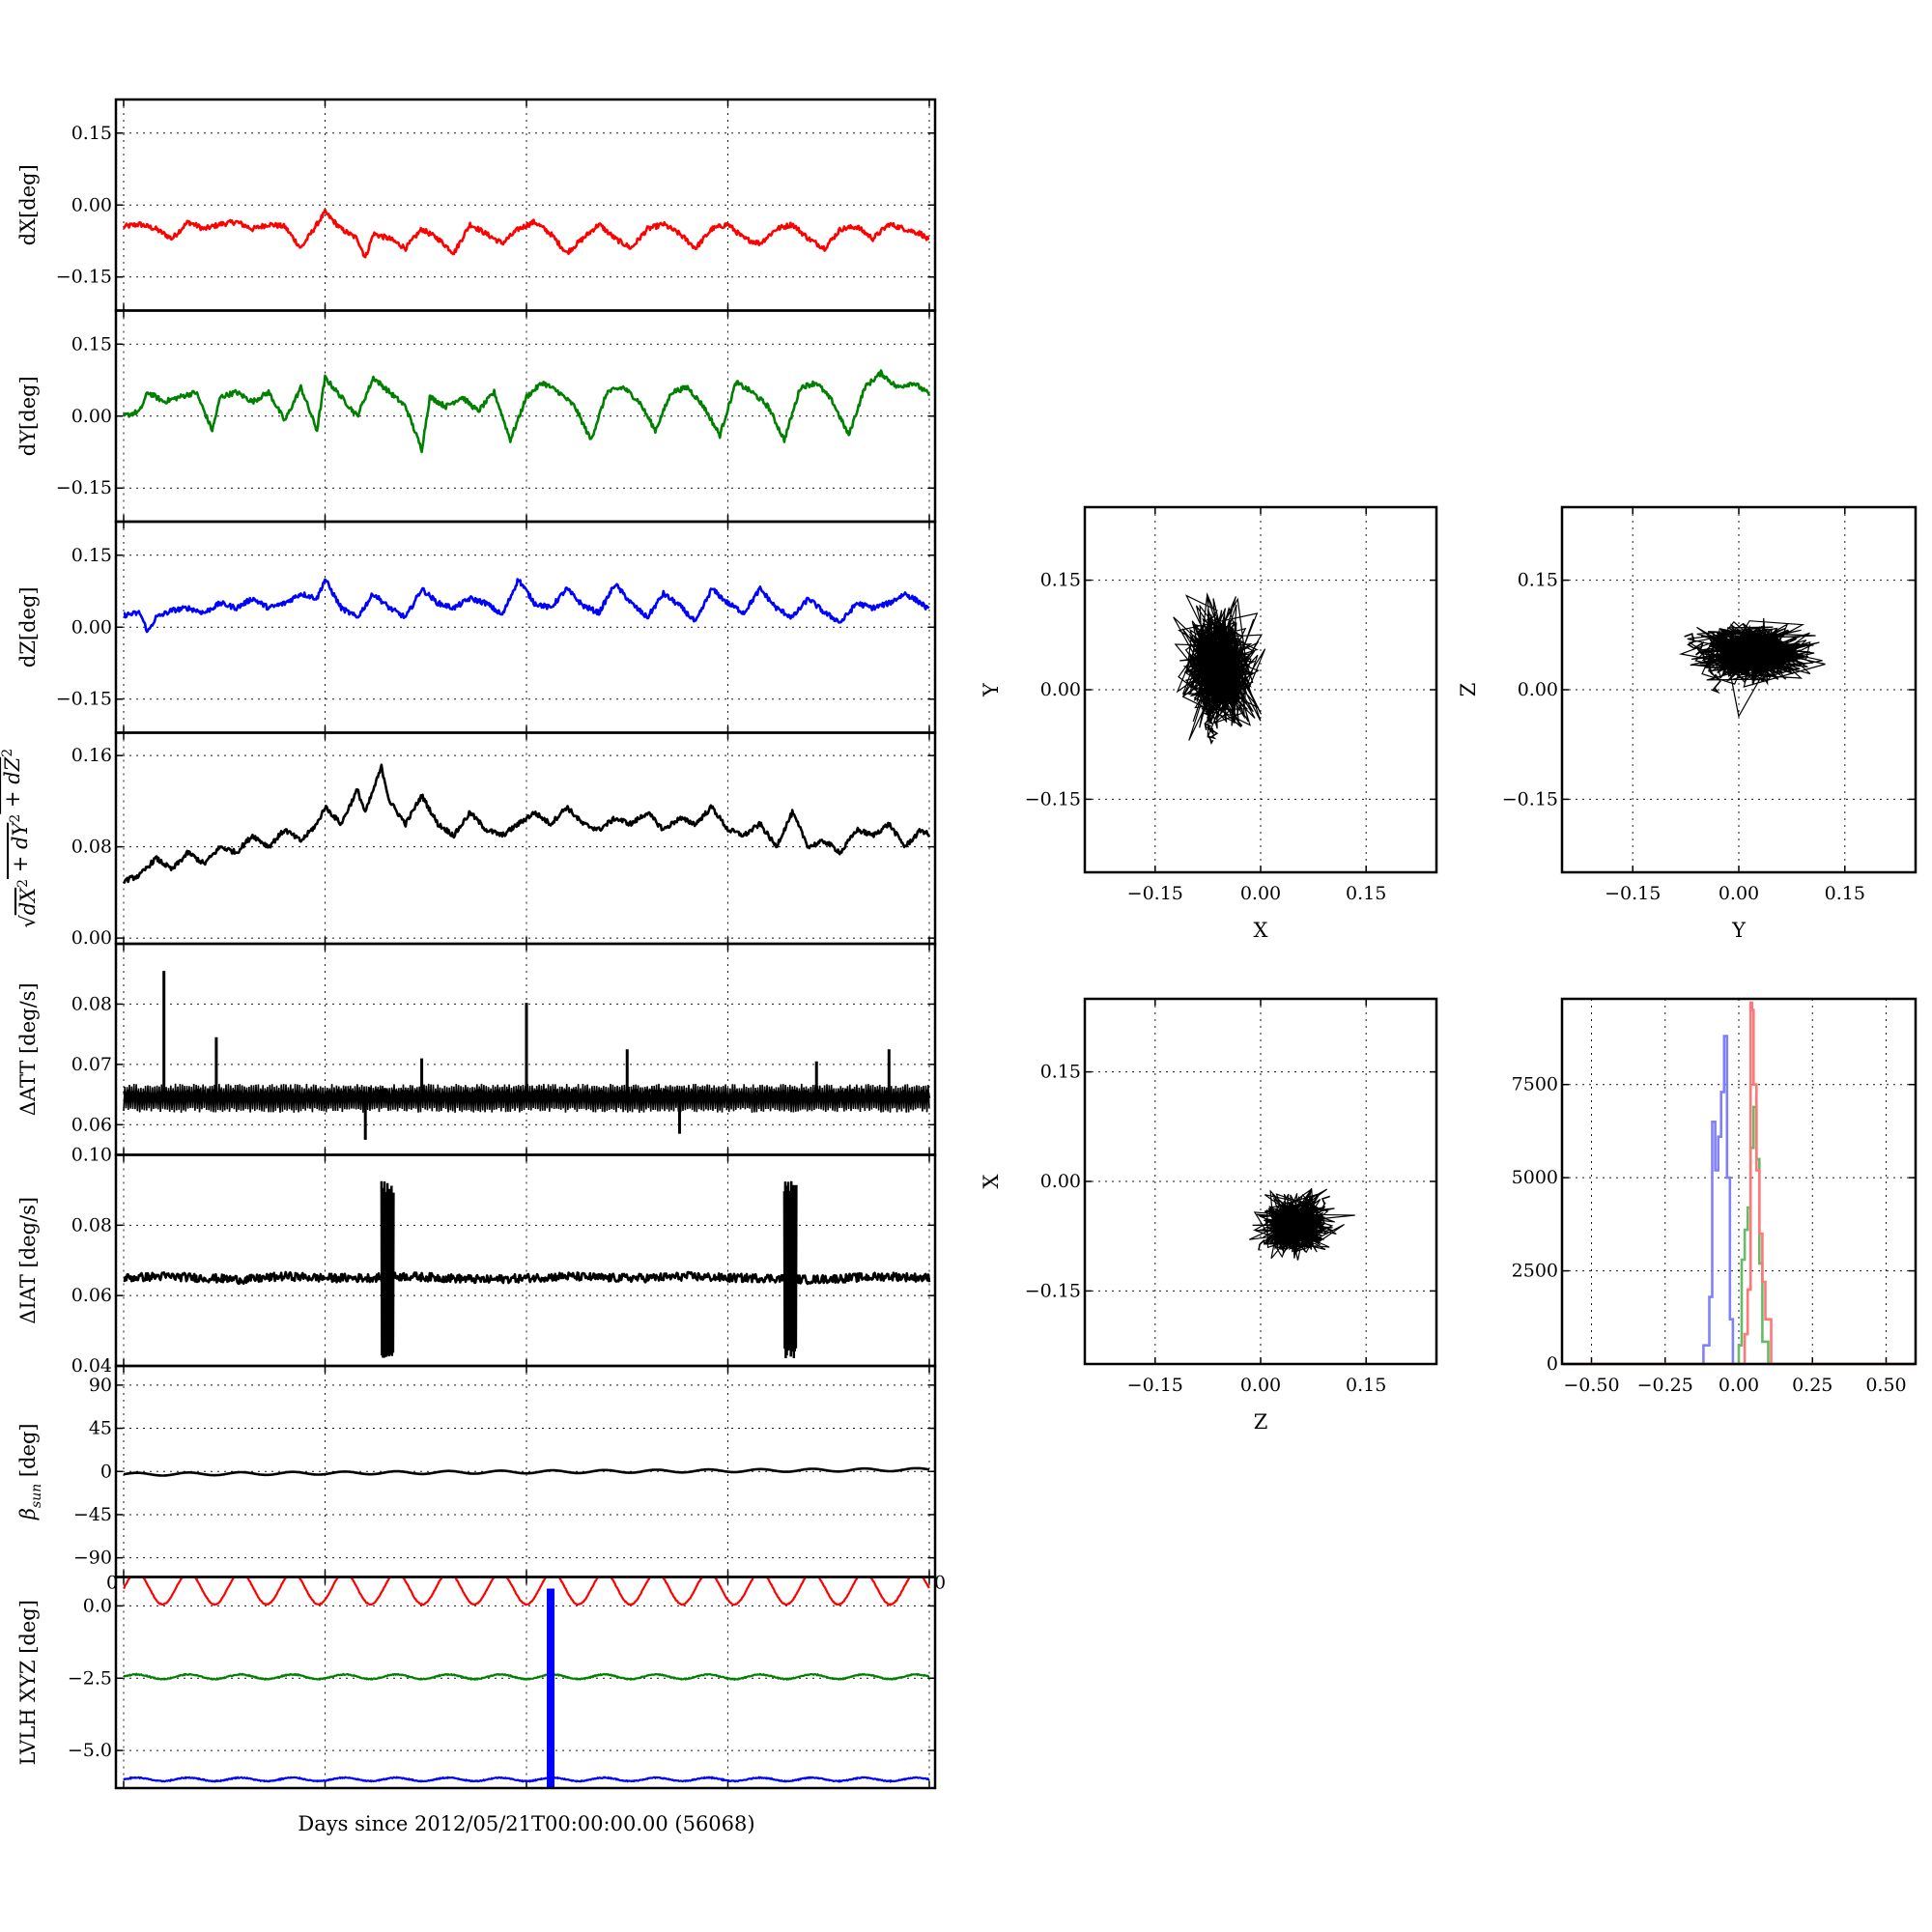  I want to click on y-axis-label-norm: √dX2 + dY2 + dZ2, so click(20, 838).